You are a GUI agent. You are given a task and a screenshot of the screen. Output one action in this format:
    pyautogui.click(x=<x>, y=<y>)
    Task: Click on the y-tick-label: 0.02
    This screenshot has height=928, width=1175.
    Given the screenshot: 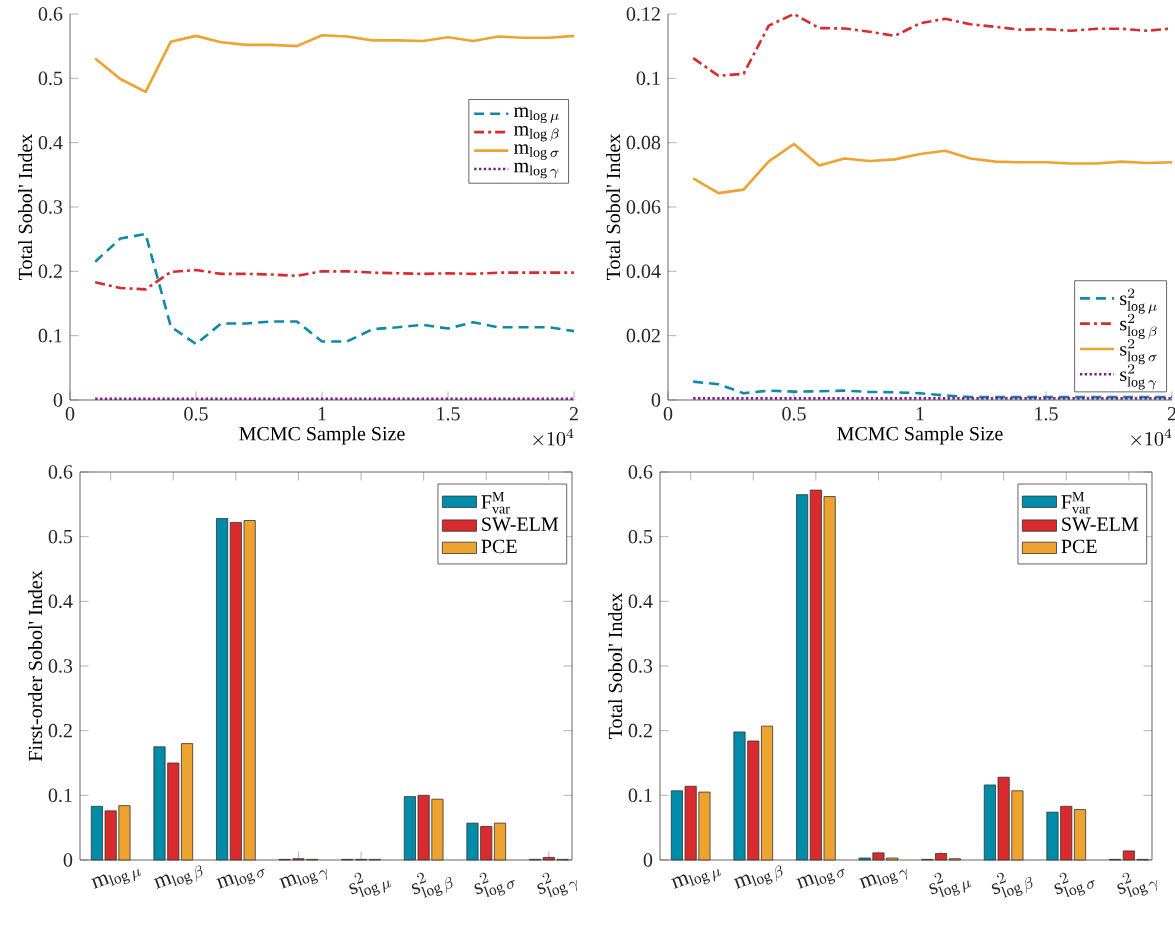 What is the action you would take?
    pyautogui.click(x=643, y=335)
    